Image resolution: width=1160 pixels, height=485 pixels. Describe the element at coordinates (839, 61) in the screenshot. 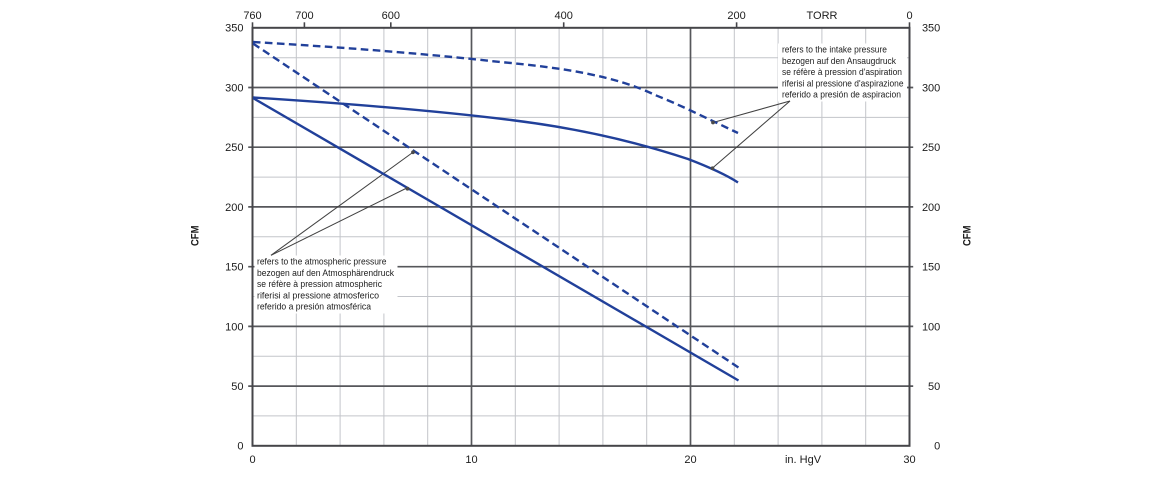

I see `svg-text: bezogen auf den Ansaugdruck` at that location.